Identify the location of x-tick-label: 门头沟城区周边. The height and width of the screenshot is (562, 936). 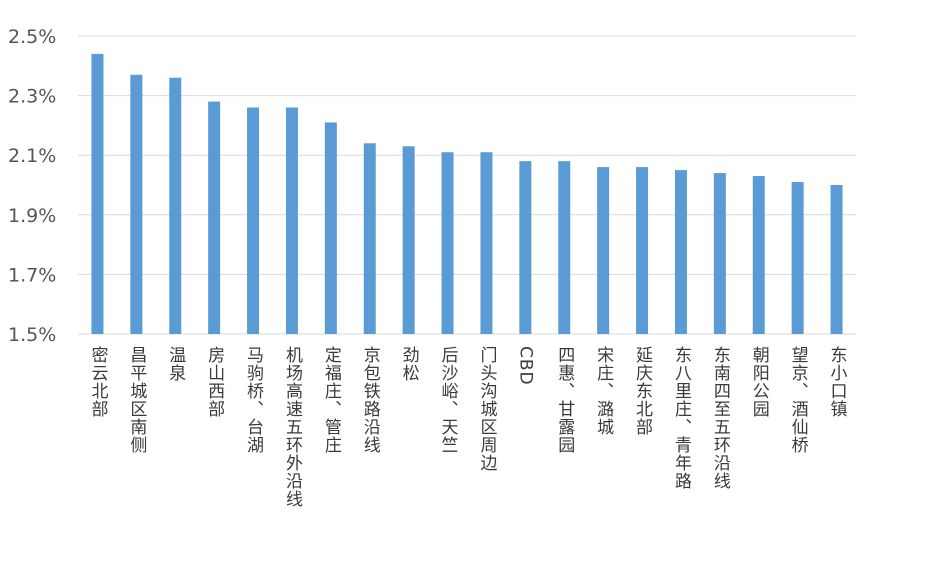
(486, 409).